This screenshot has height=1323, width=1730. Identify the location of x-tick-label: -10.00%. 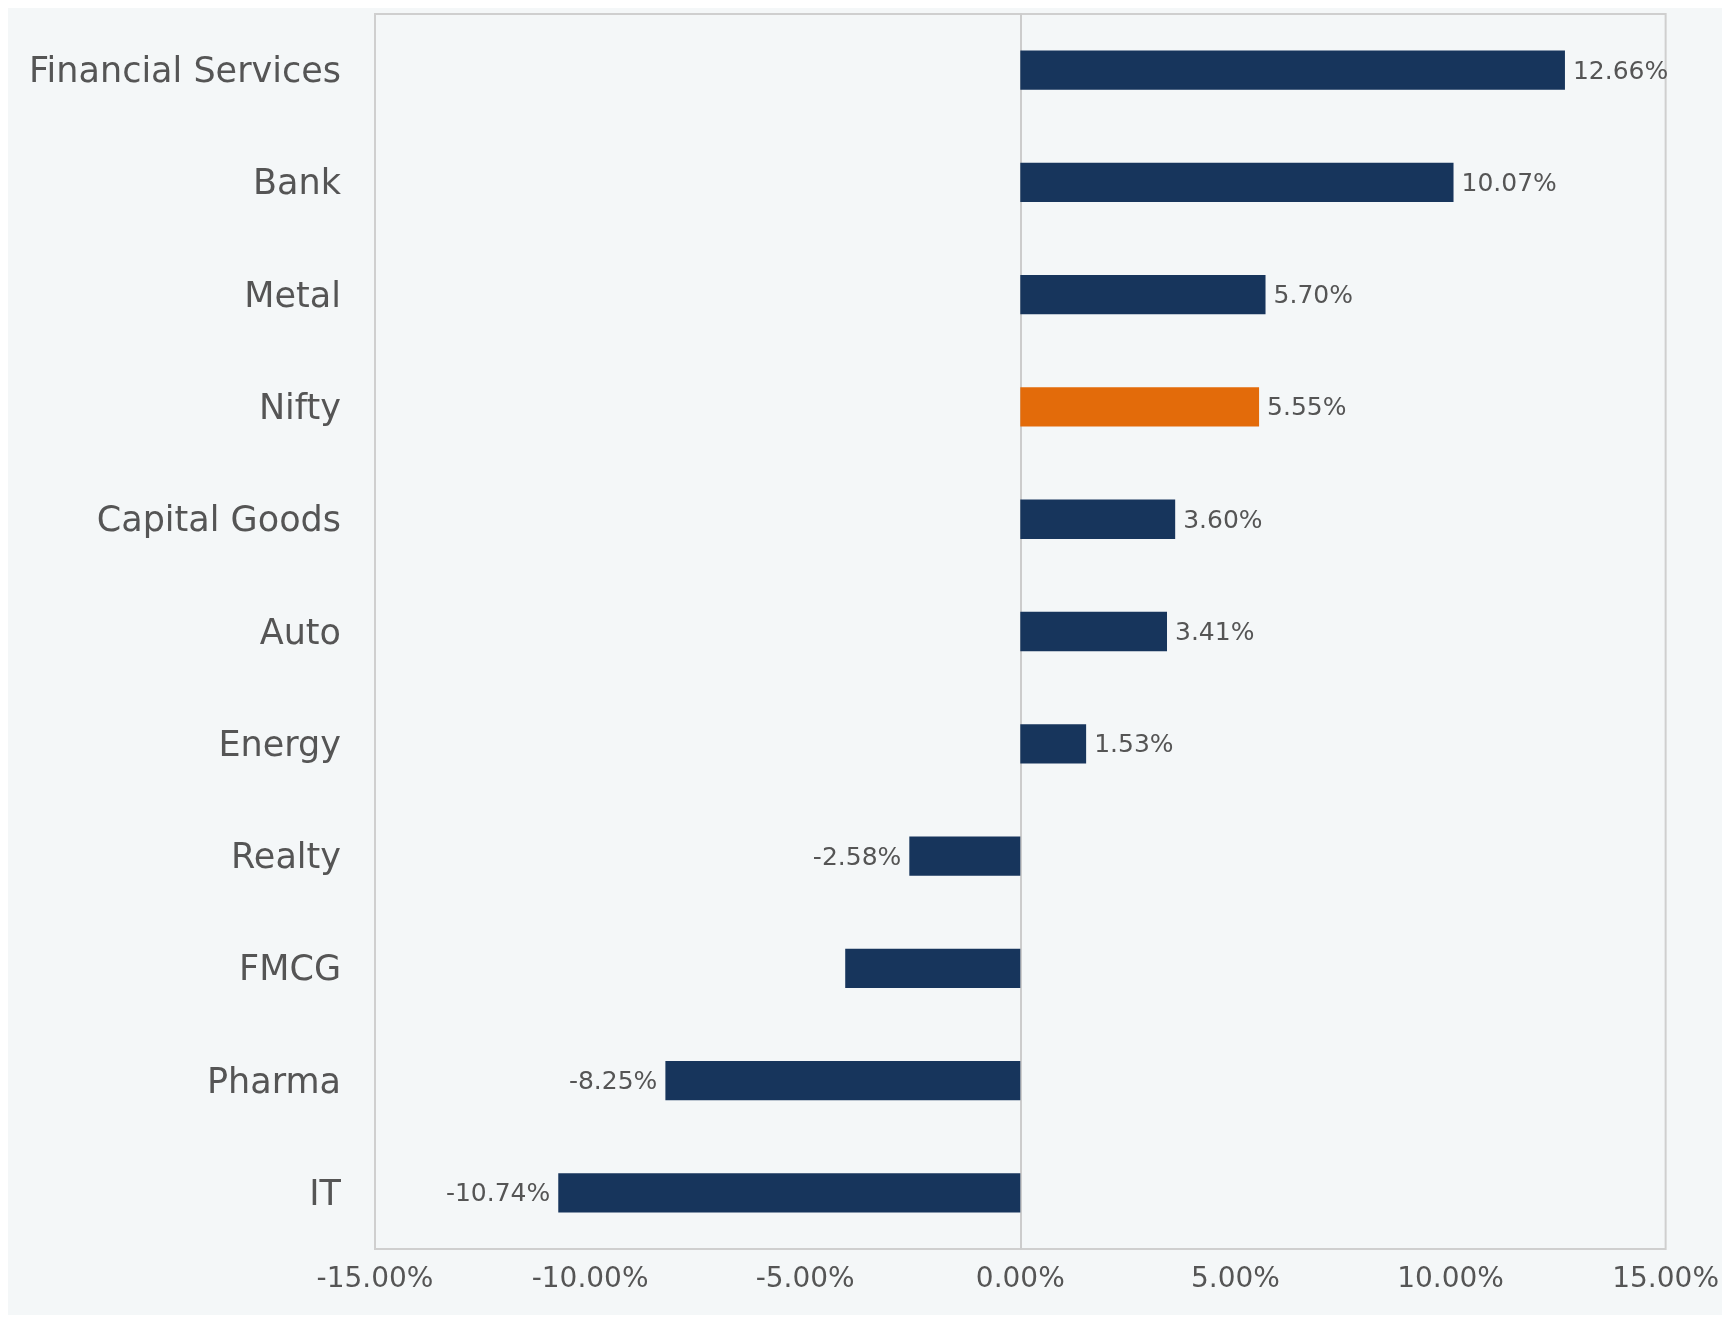
(590, 1277).